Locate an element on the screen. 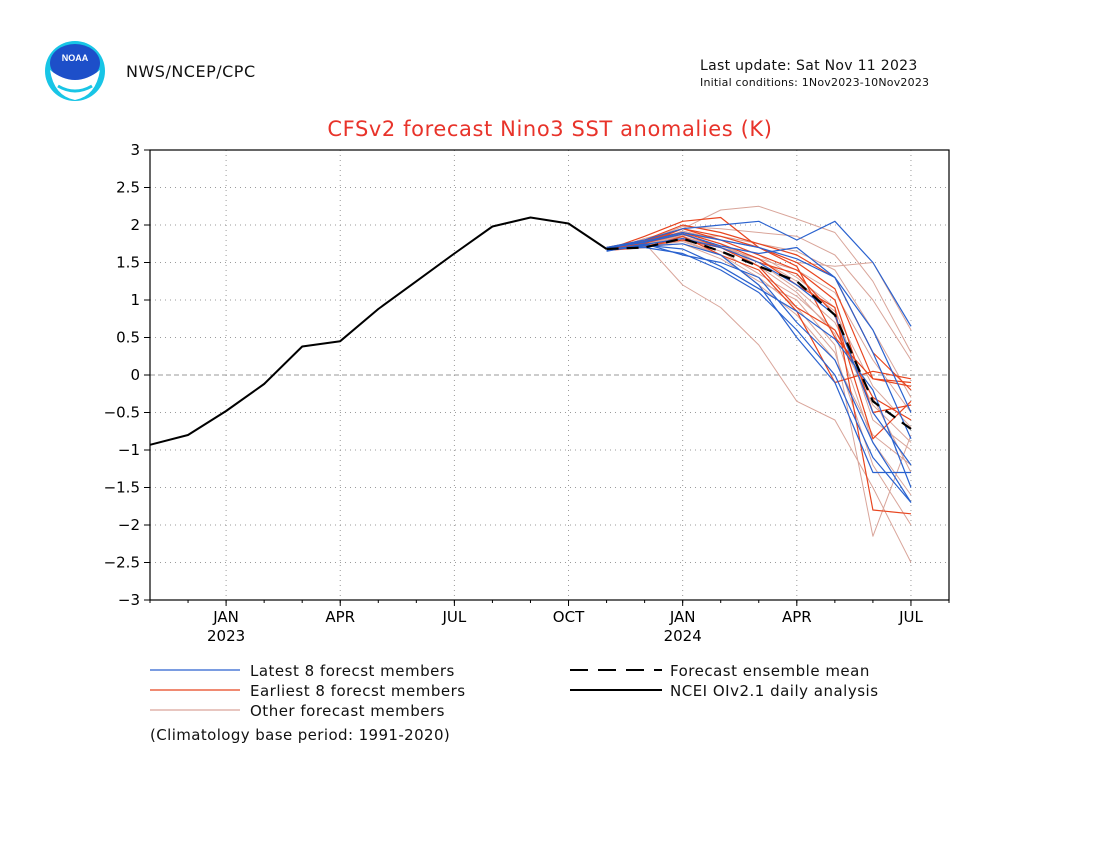 Image resolution: width=1100 pixels, height=850 pixels. last-update-text: Last update: Sat Nov 11 2023 is located at coordinates (809, 66).